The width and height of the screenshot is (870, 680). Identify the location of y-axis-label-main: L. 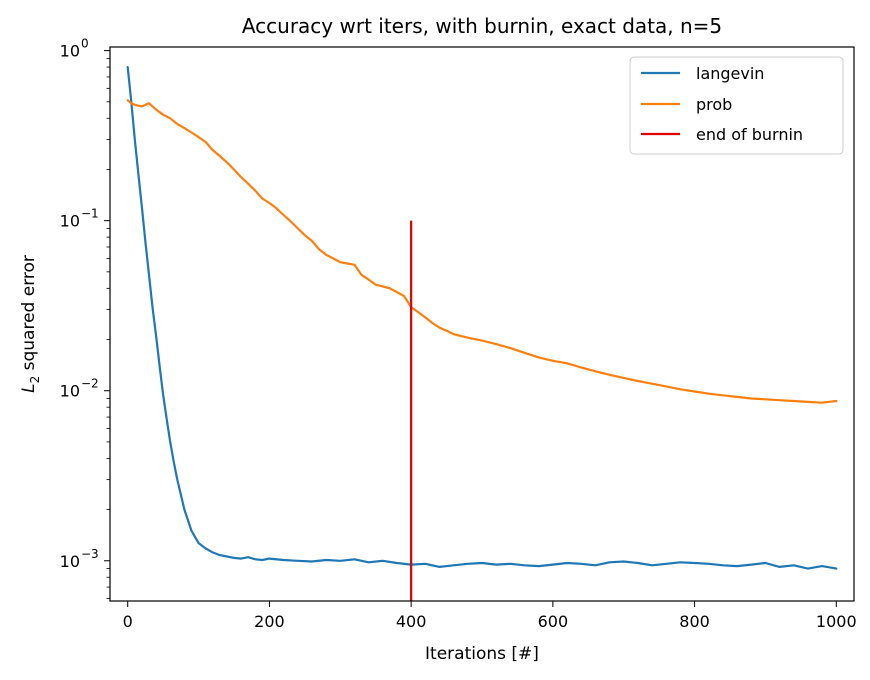
(29, 387).